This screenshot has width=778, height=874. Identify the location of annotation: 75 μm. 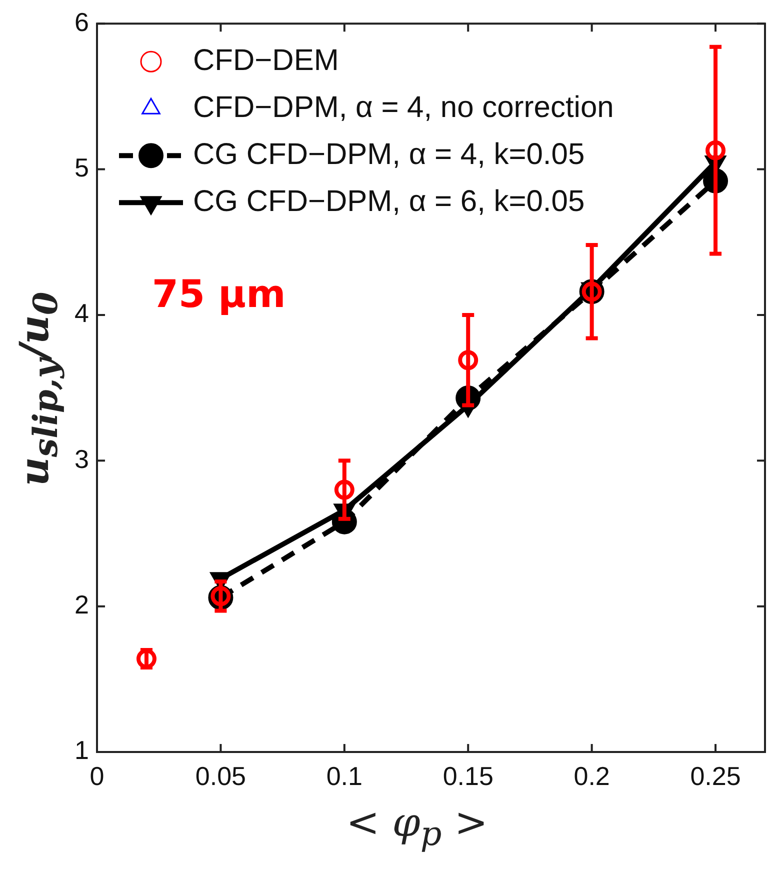
(219, 294).